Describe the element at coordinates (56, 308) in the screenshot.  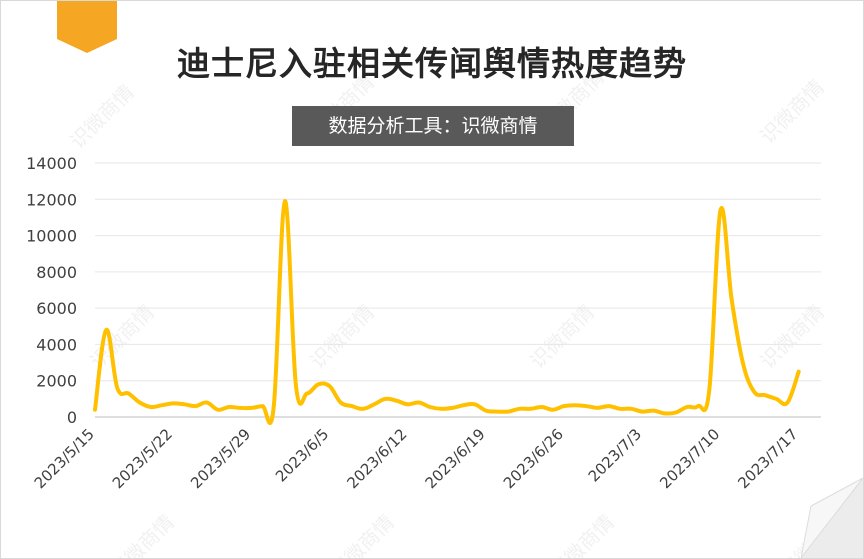
I see `y-tick-label: 6000` at that location.